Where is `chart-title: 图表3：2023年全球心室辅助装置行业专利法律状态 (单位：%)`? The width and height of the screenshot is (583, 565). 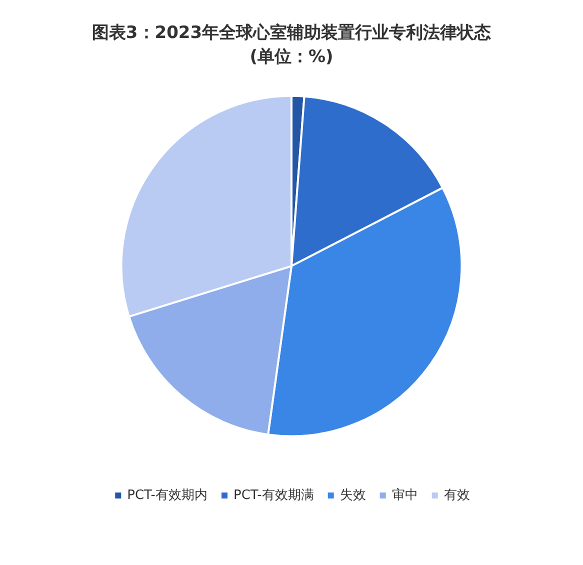 chart-title: 图表3：2023年全球心室辅助装置行业专利法律状态 (单位：%) is located at coordinates (292, 45).